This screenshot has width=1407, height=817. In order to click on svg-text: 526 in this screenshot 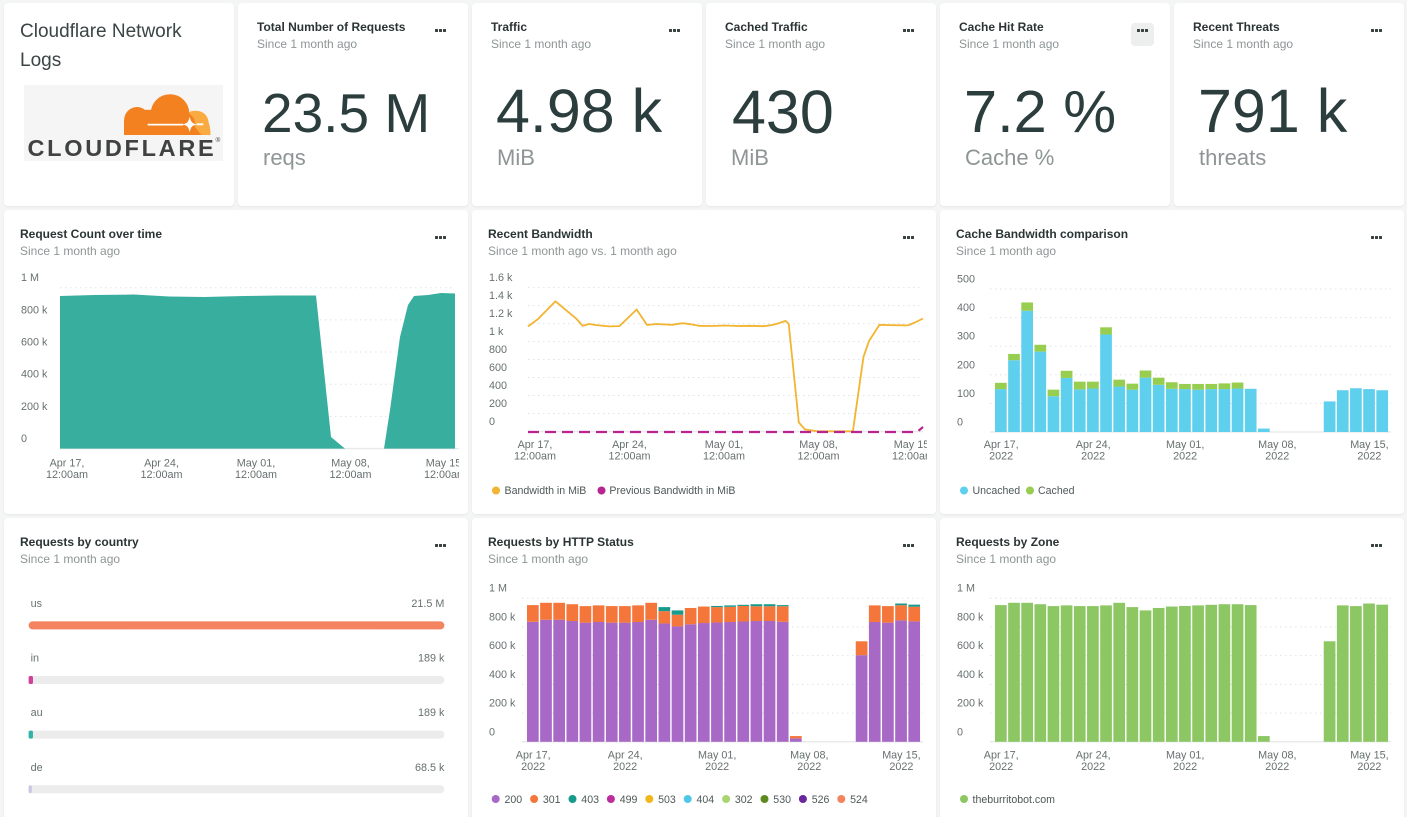, I will do `click(821, 800)`.